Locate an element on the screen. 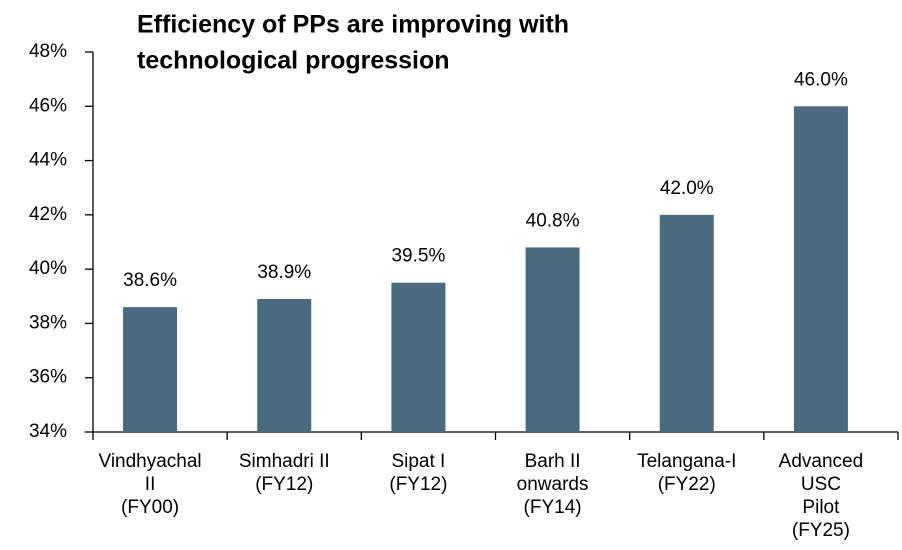  x-tick-label: (FY22) is located at coordinates (687, 484).